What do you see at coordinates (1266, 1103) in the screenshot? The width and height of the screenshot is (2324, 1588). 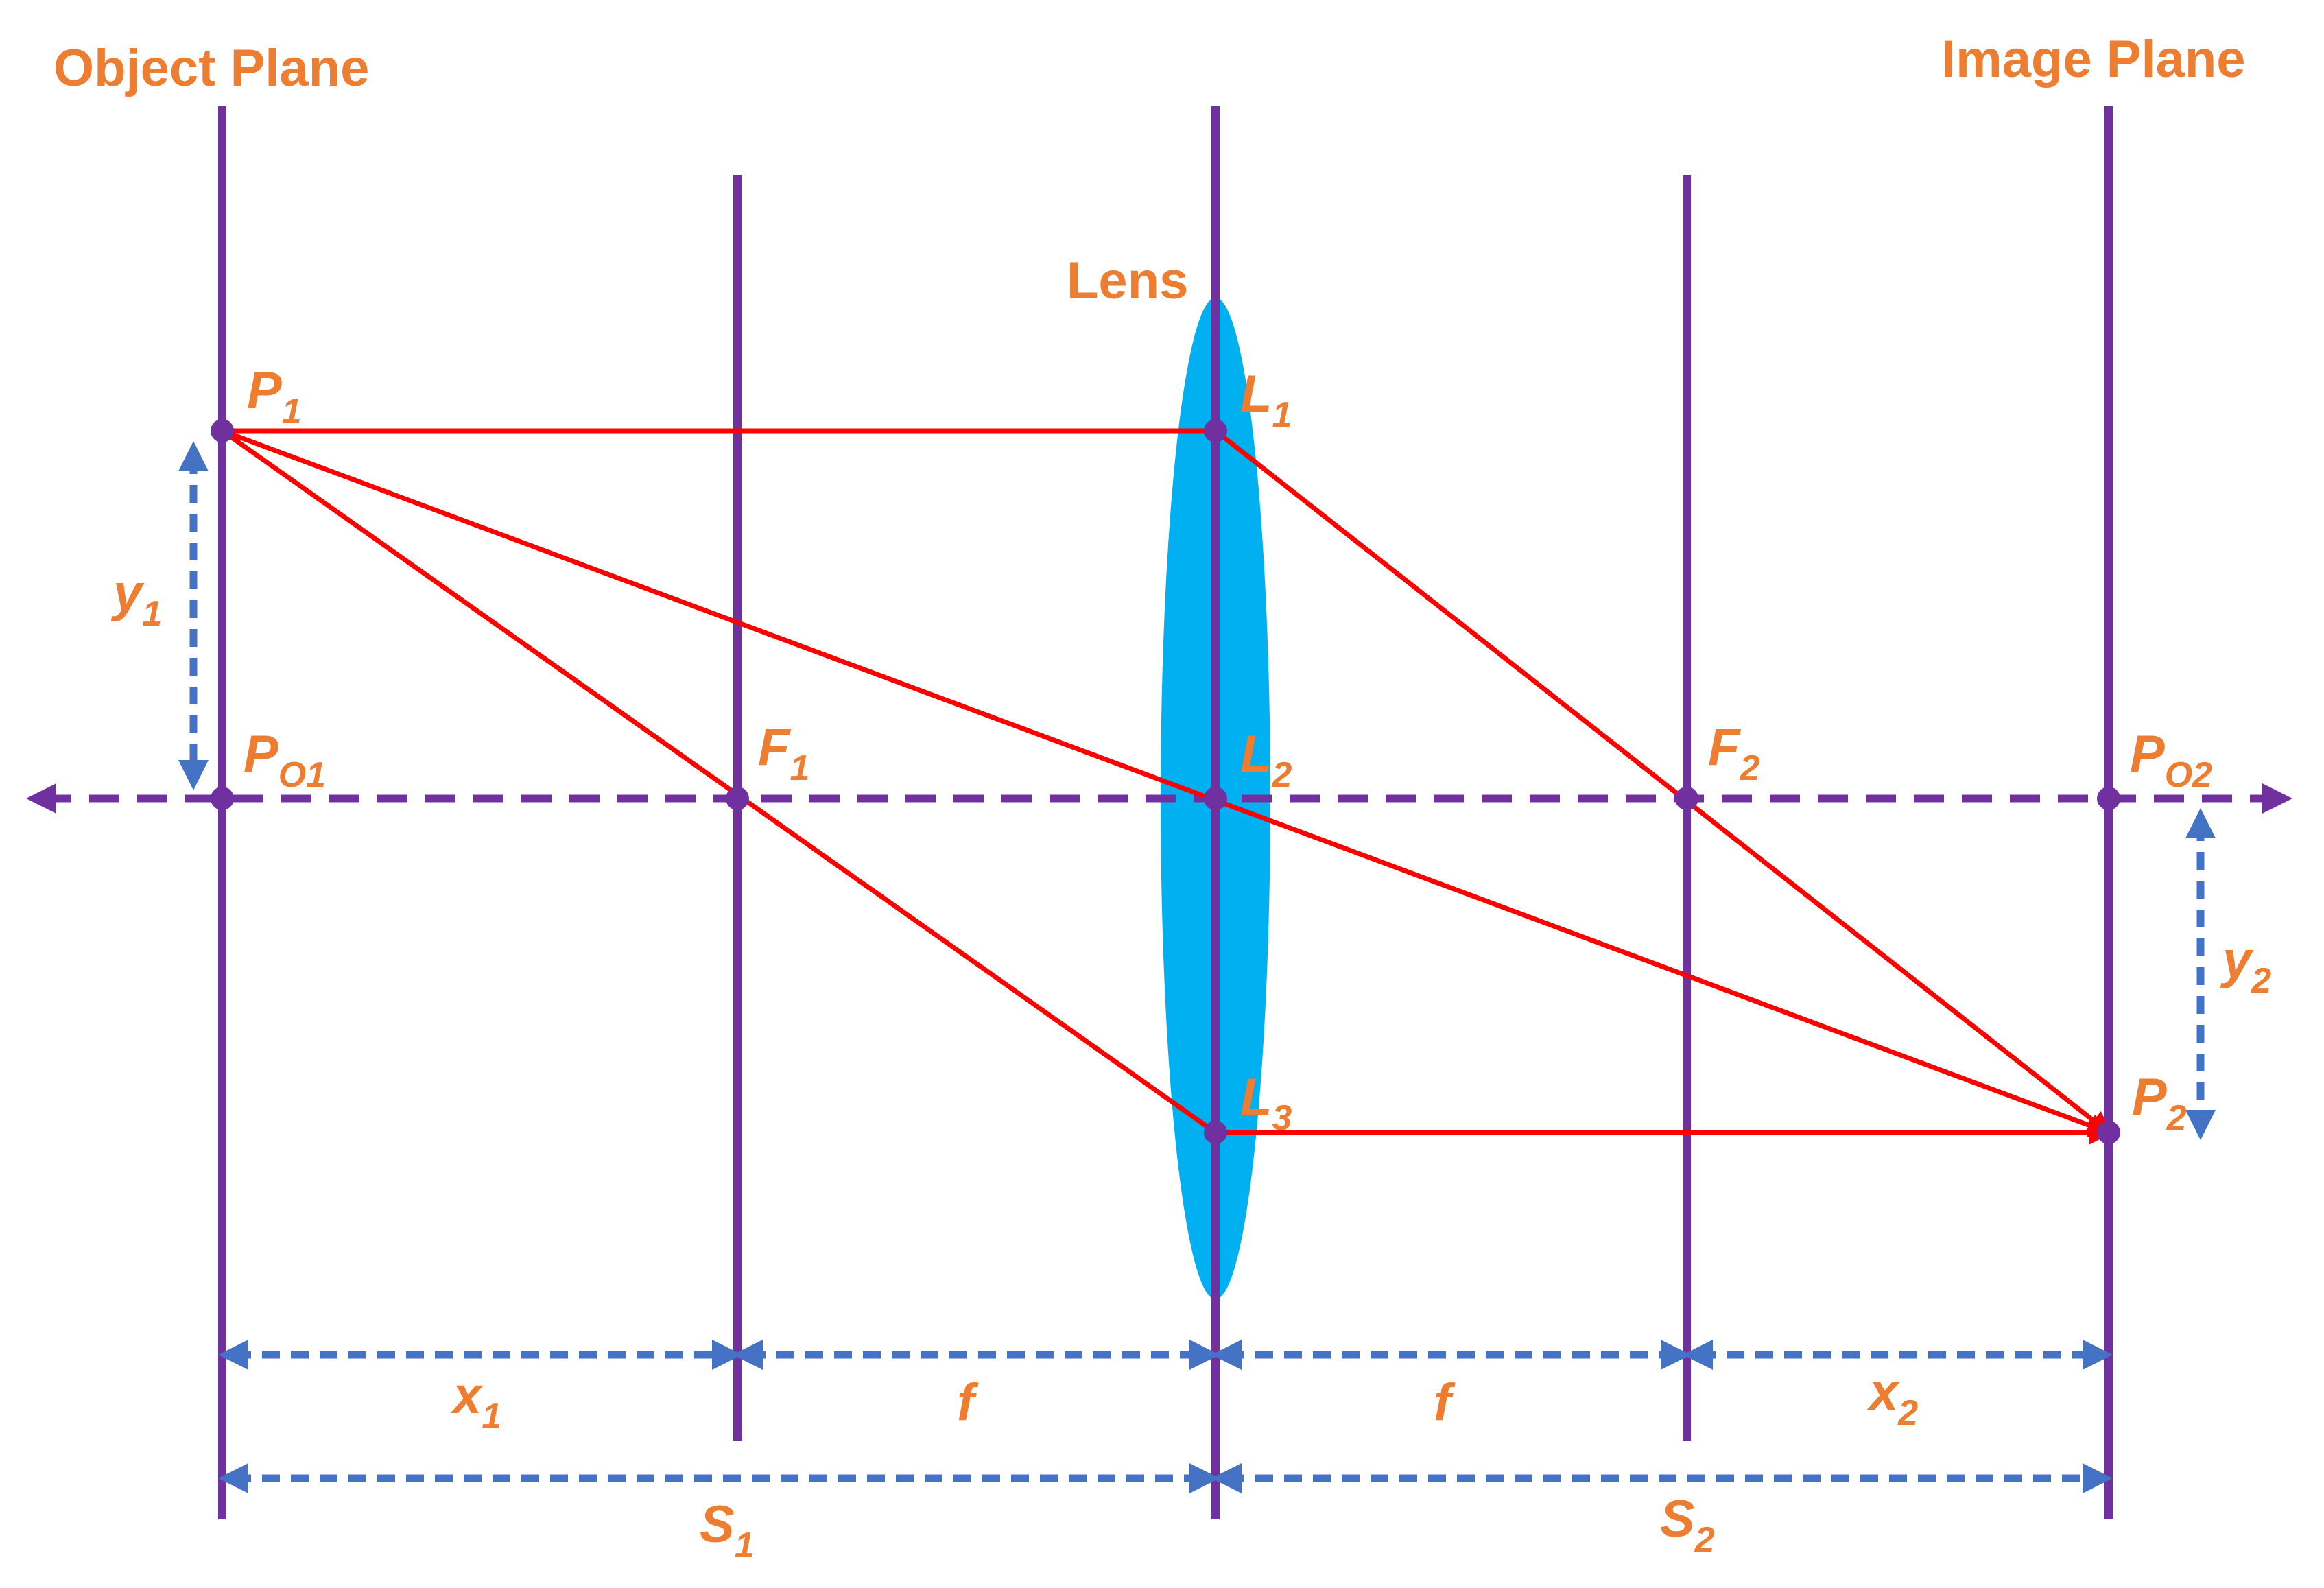 I see `label-l3: L3` at bounding box center [1266, 1103].